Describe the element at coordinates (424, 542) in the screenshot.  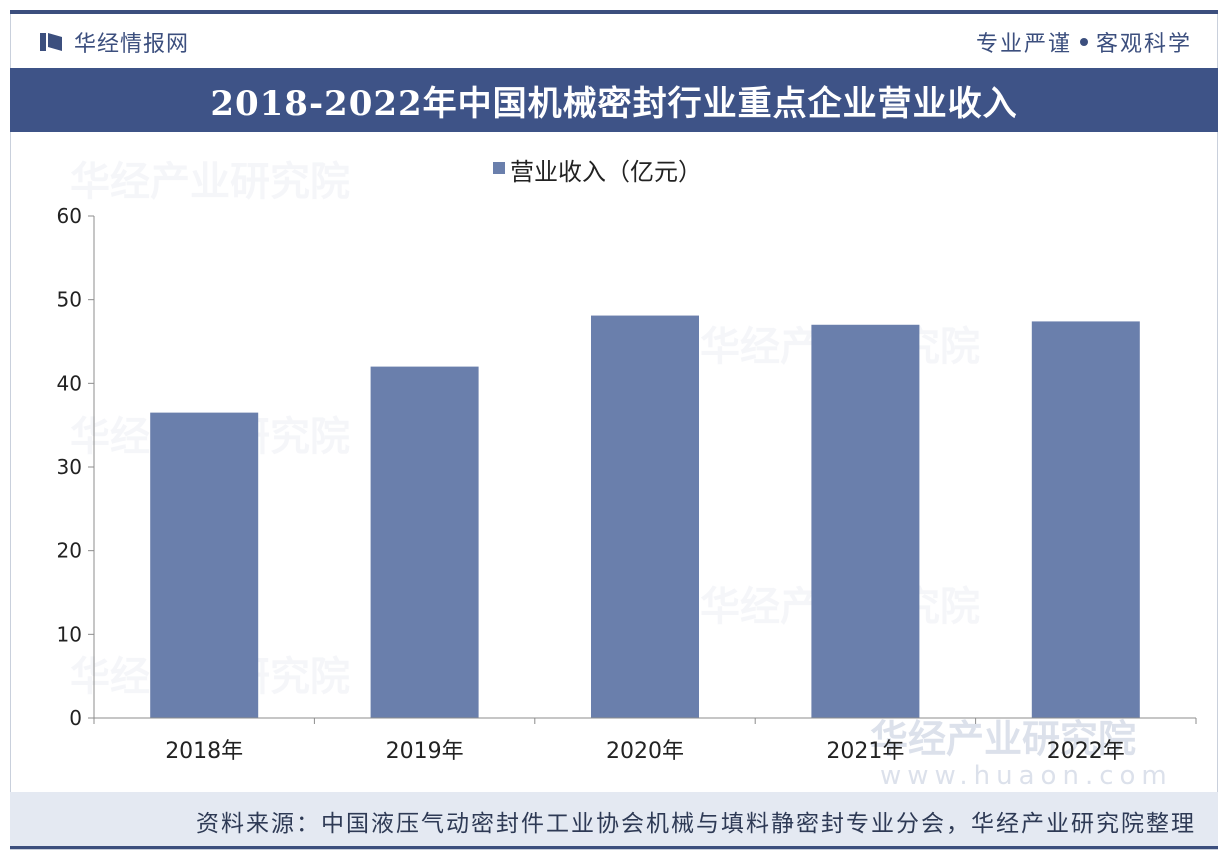
I see `bar-2019年` at that location.